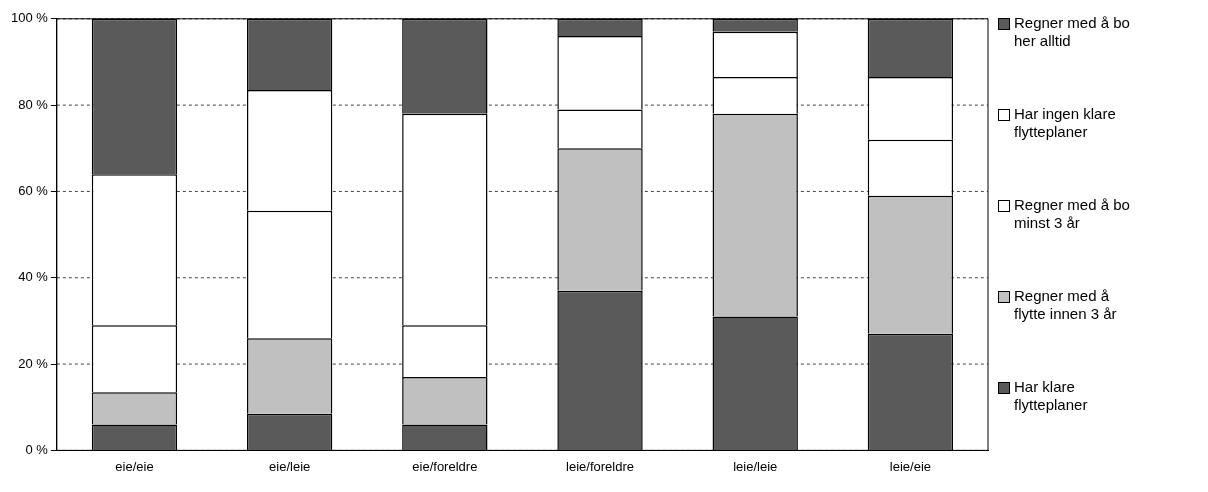 The height and width of the screenshot is (492, 1208). Describe the element at coordinates (600, 466) in the screenshot. I see `x-tick-label: leie/foreldre` at that location.